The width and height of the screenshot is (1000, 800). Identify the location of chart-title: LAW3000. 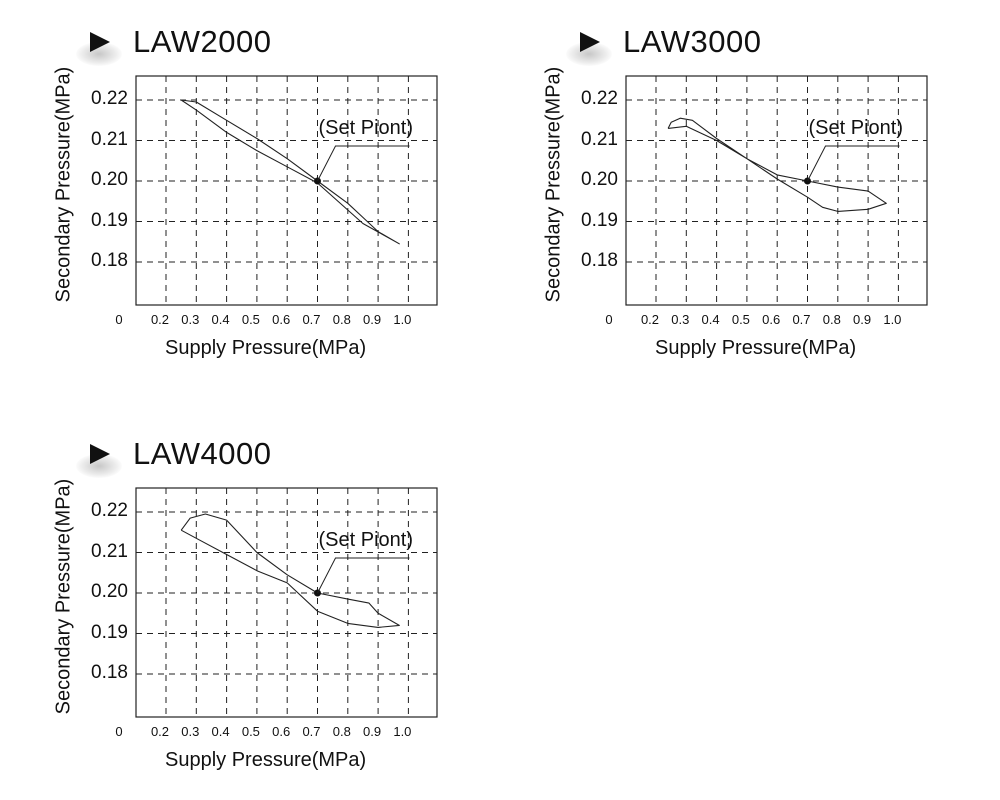
(692, 41).